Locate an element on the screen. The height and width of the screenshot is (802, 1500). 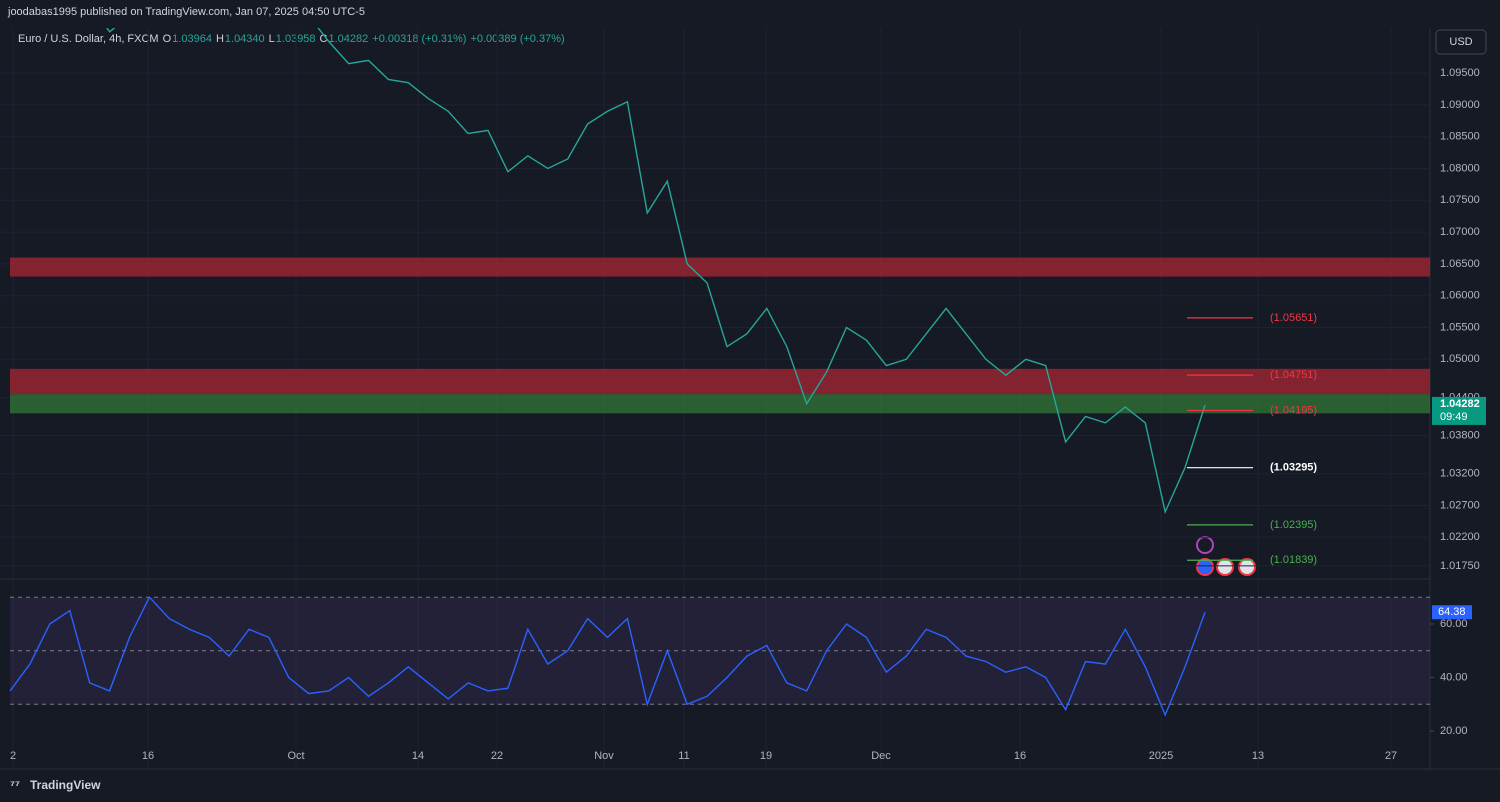
y-tick-label: 1.02700 is located at coordinates (1460, 505).